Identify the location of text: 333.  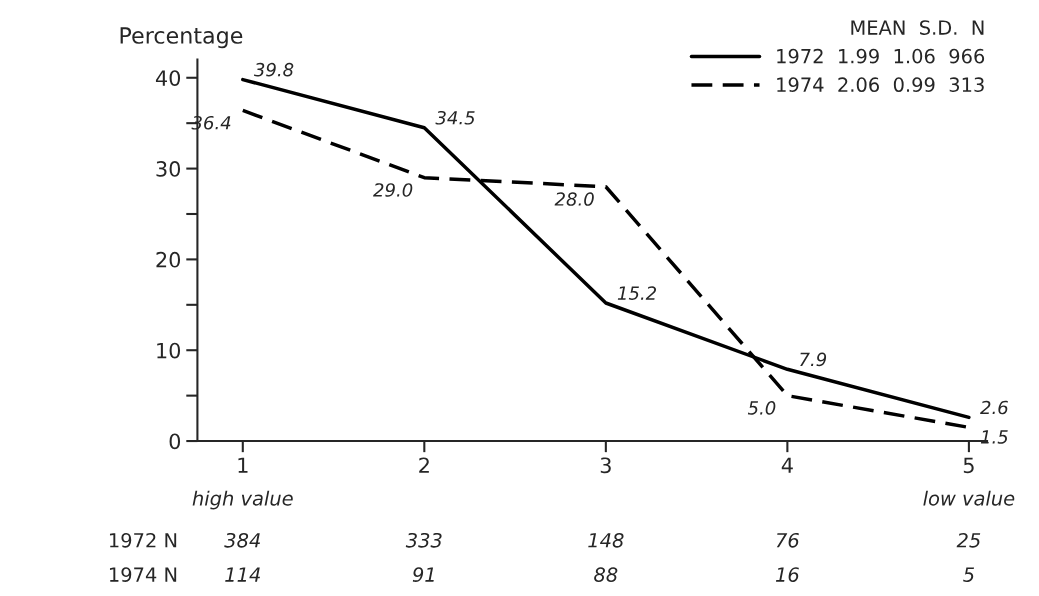
(423, 540).